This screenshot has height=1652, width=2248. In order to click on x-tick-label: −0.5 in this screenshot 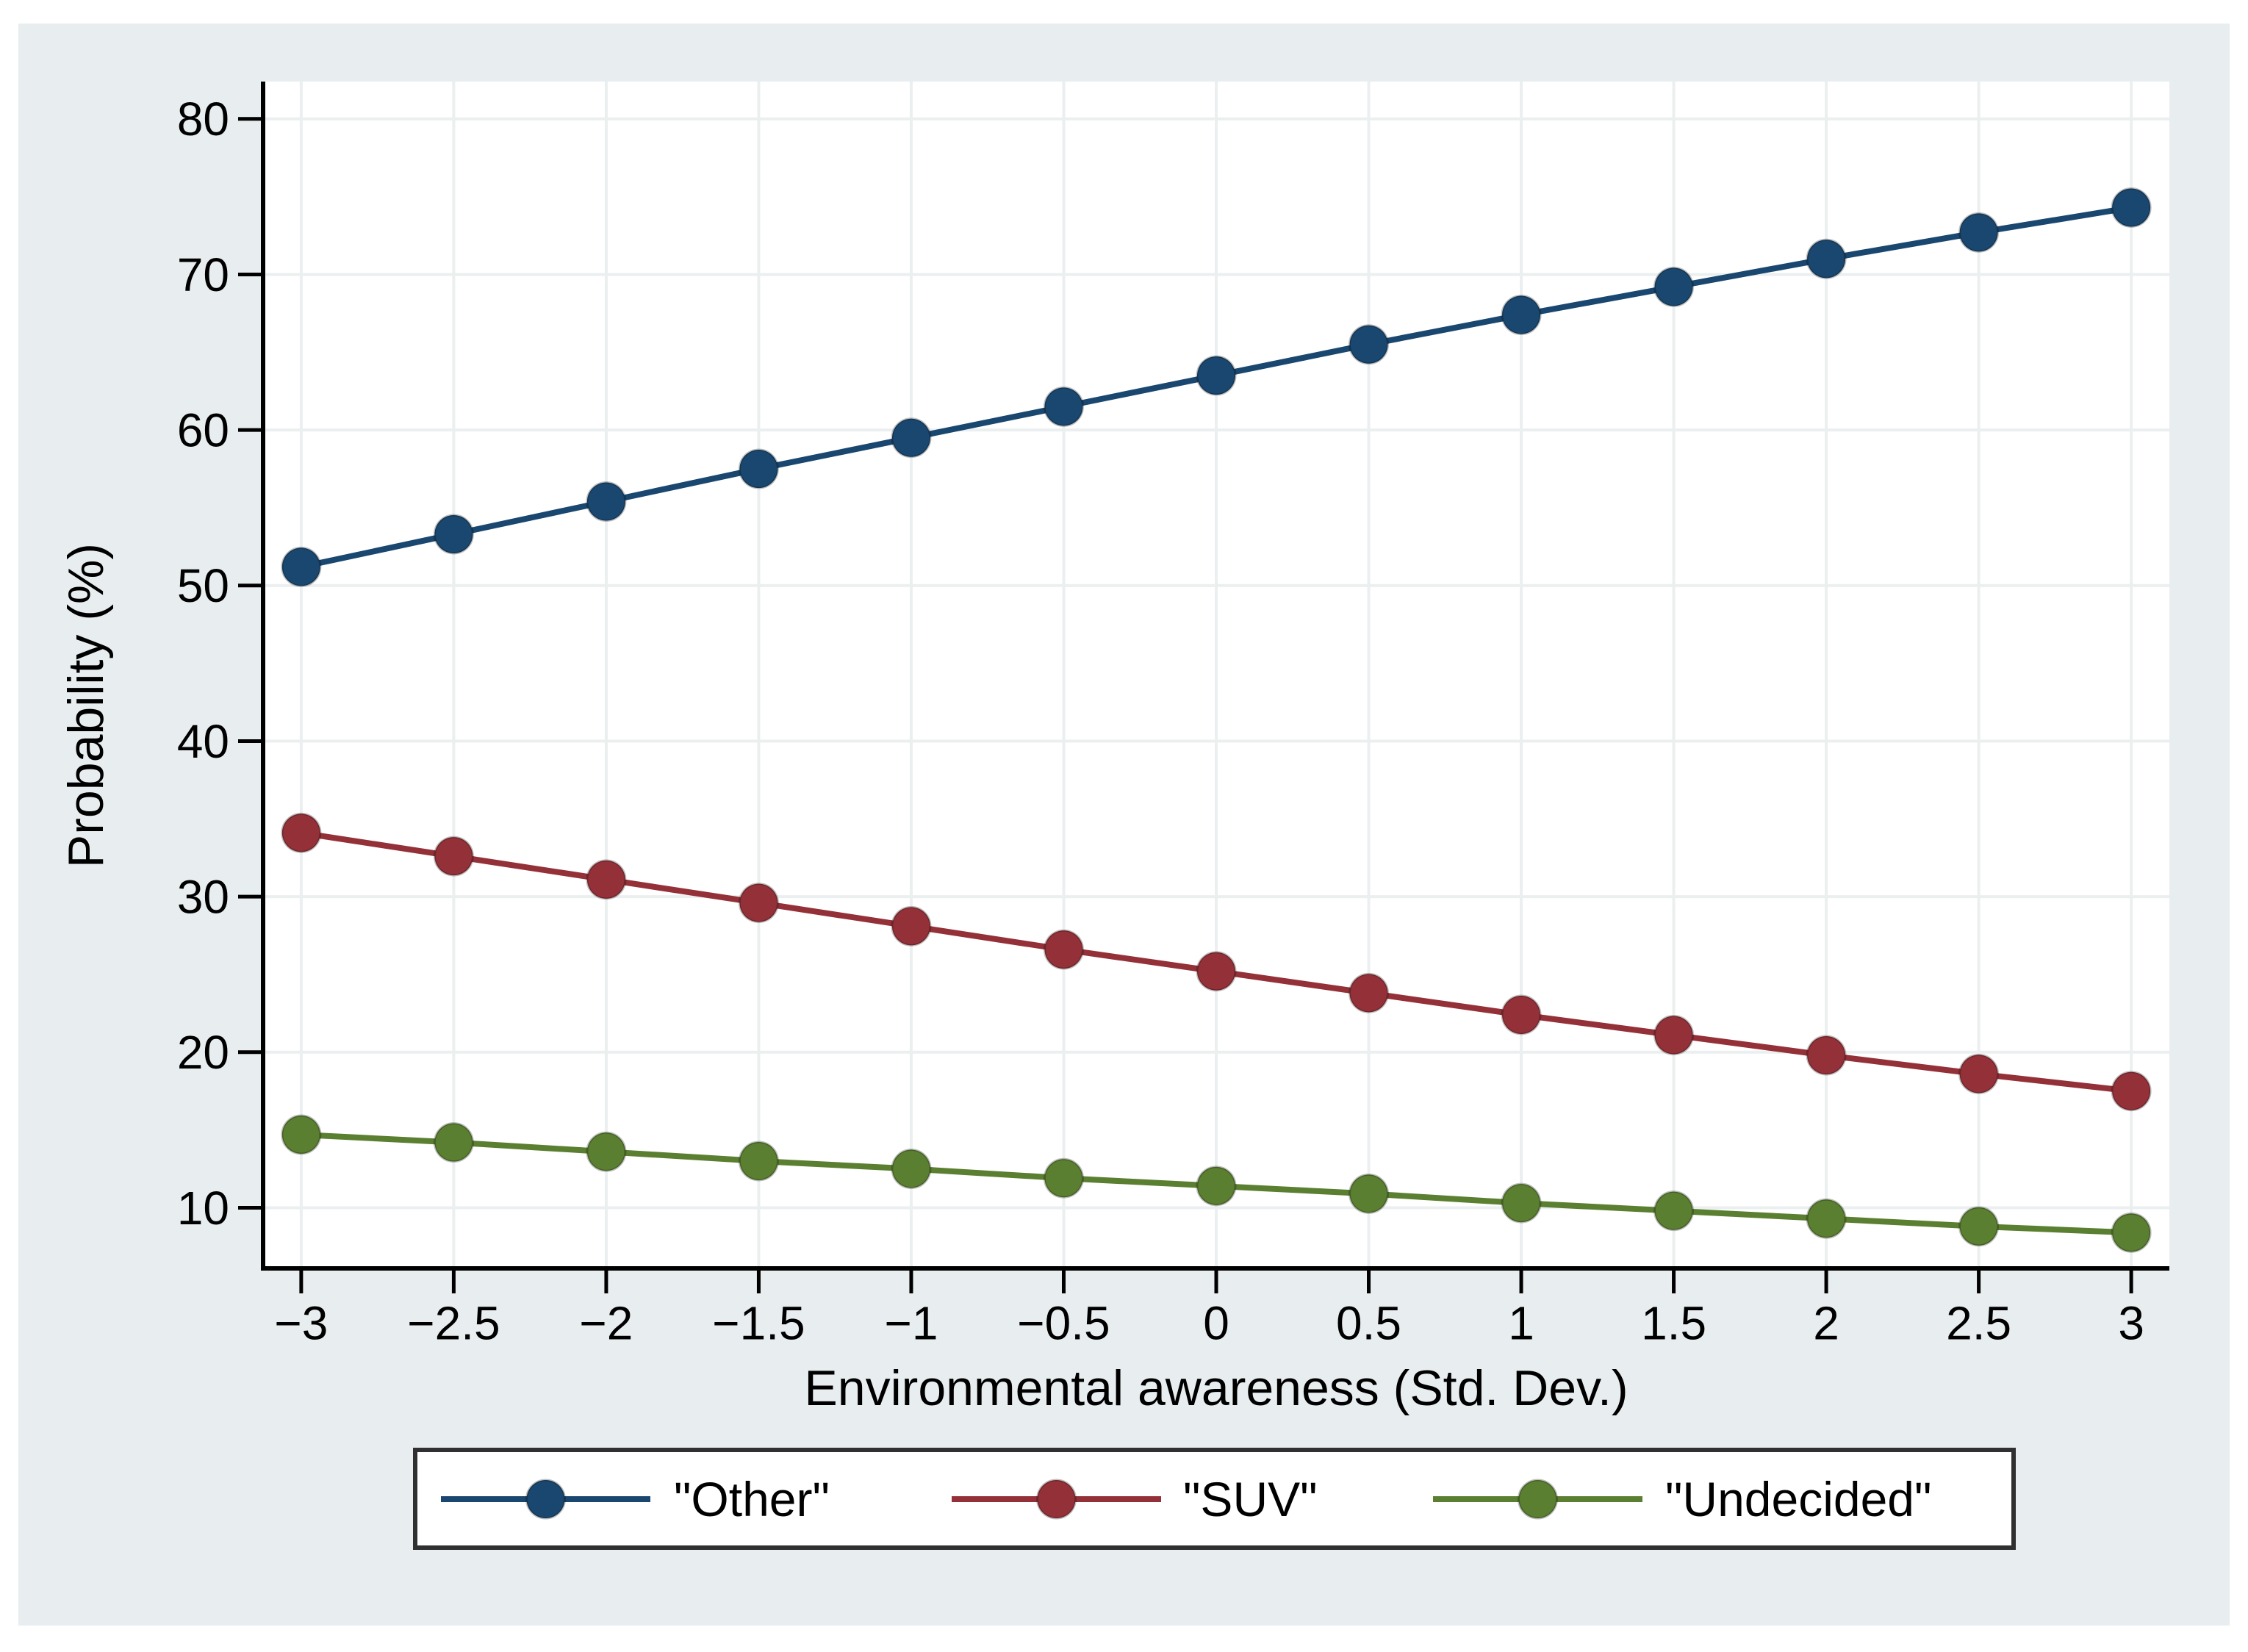, I will do `click(1063, 1322)`.